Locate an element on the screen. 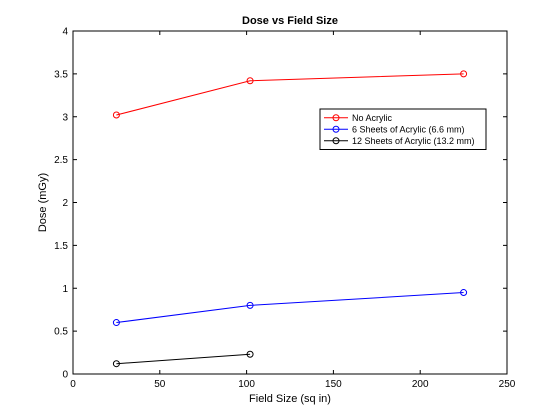  legend-item: No Acrylic is located at coordinates (358, 118).